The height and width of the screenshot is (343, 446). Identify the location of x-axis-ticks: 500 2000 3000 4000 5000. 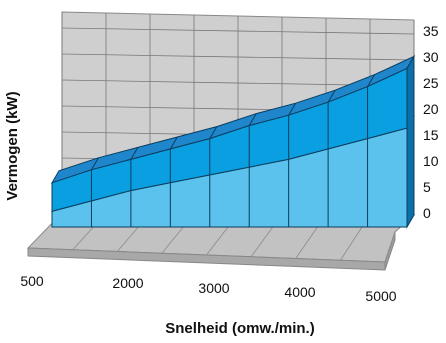
(208, 288).